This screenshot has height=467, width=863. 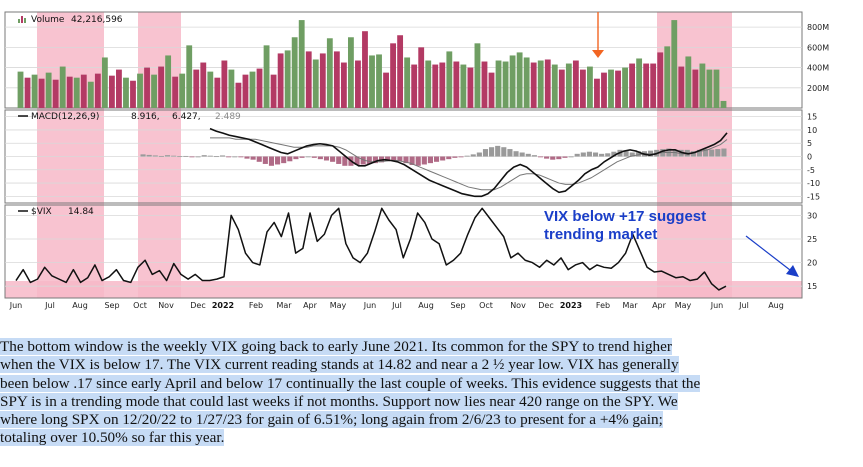 I want to click on vix-title-value: 14.84, so click(x=81, y=212).